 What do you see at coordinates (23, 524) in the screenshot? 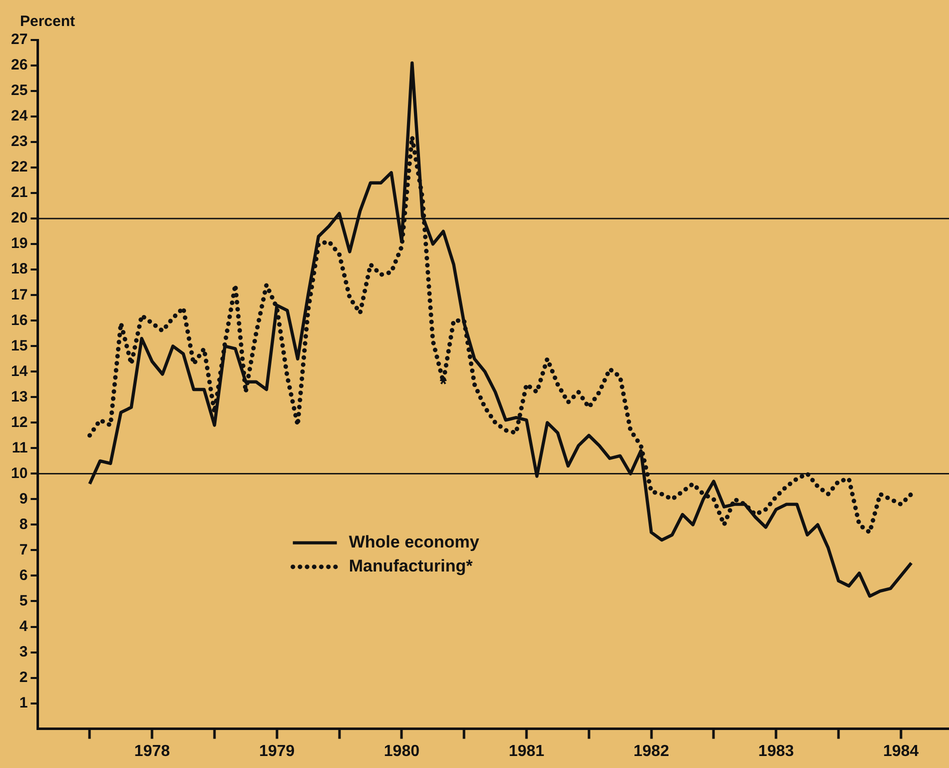
I see `y-tick-label: 8` at bounding box center [23, 524].